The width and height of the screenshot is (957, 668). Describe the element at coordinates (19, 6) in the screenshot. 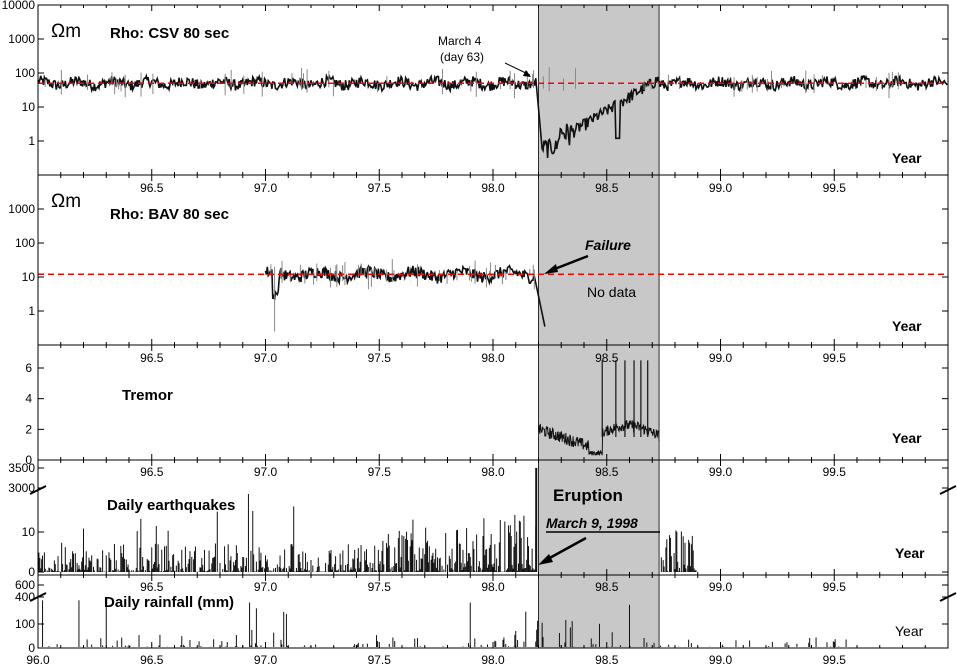

I see `y-tick-label: 10000` at that location.